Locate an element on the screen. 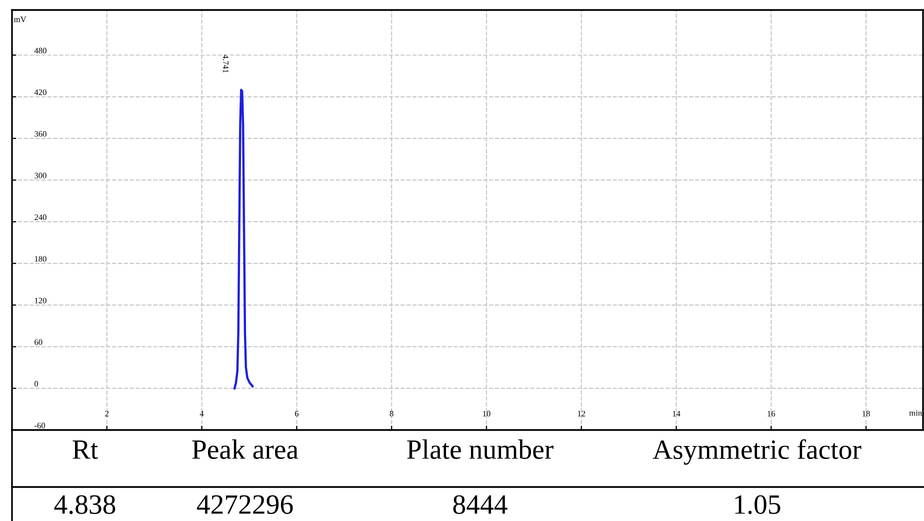 This screenshot has height=521, width=924. x-tick-label: 2 is located at coordinates (107, 413).